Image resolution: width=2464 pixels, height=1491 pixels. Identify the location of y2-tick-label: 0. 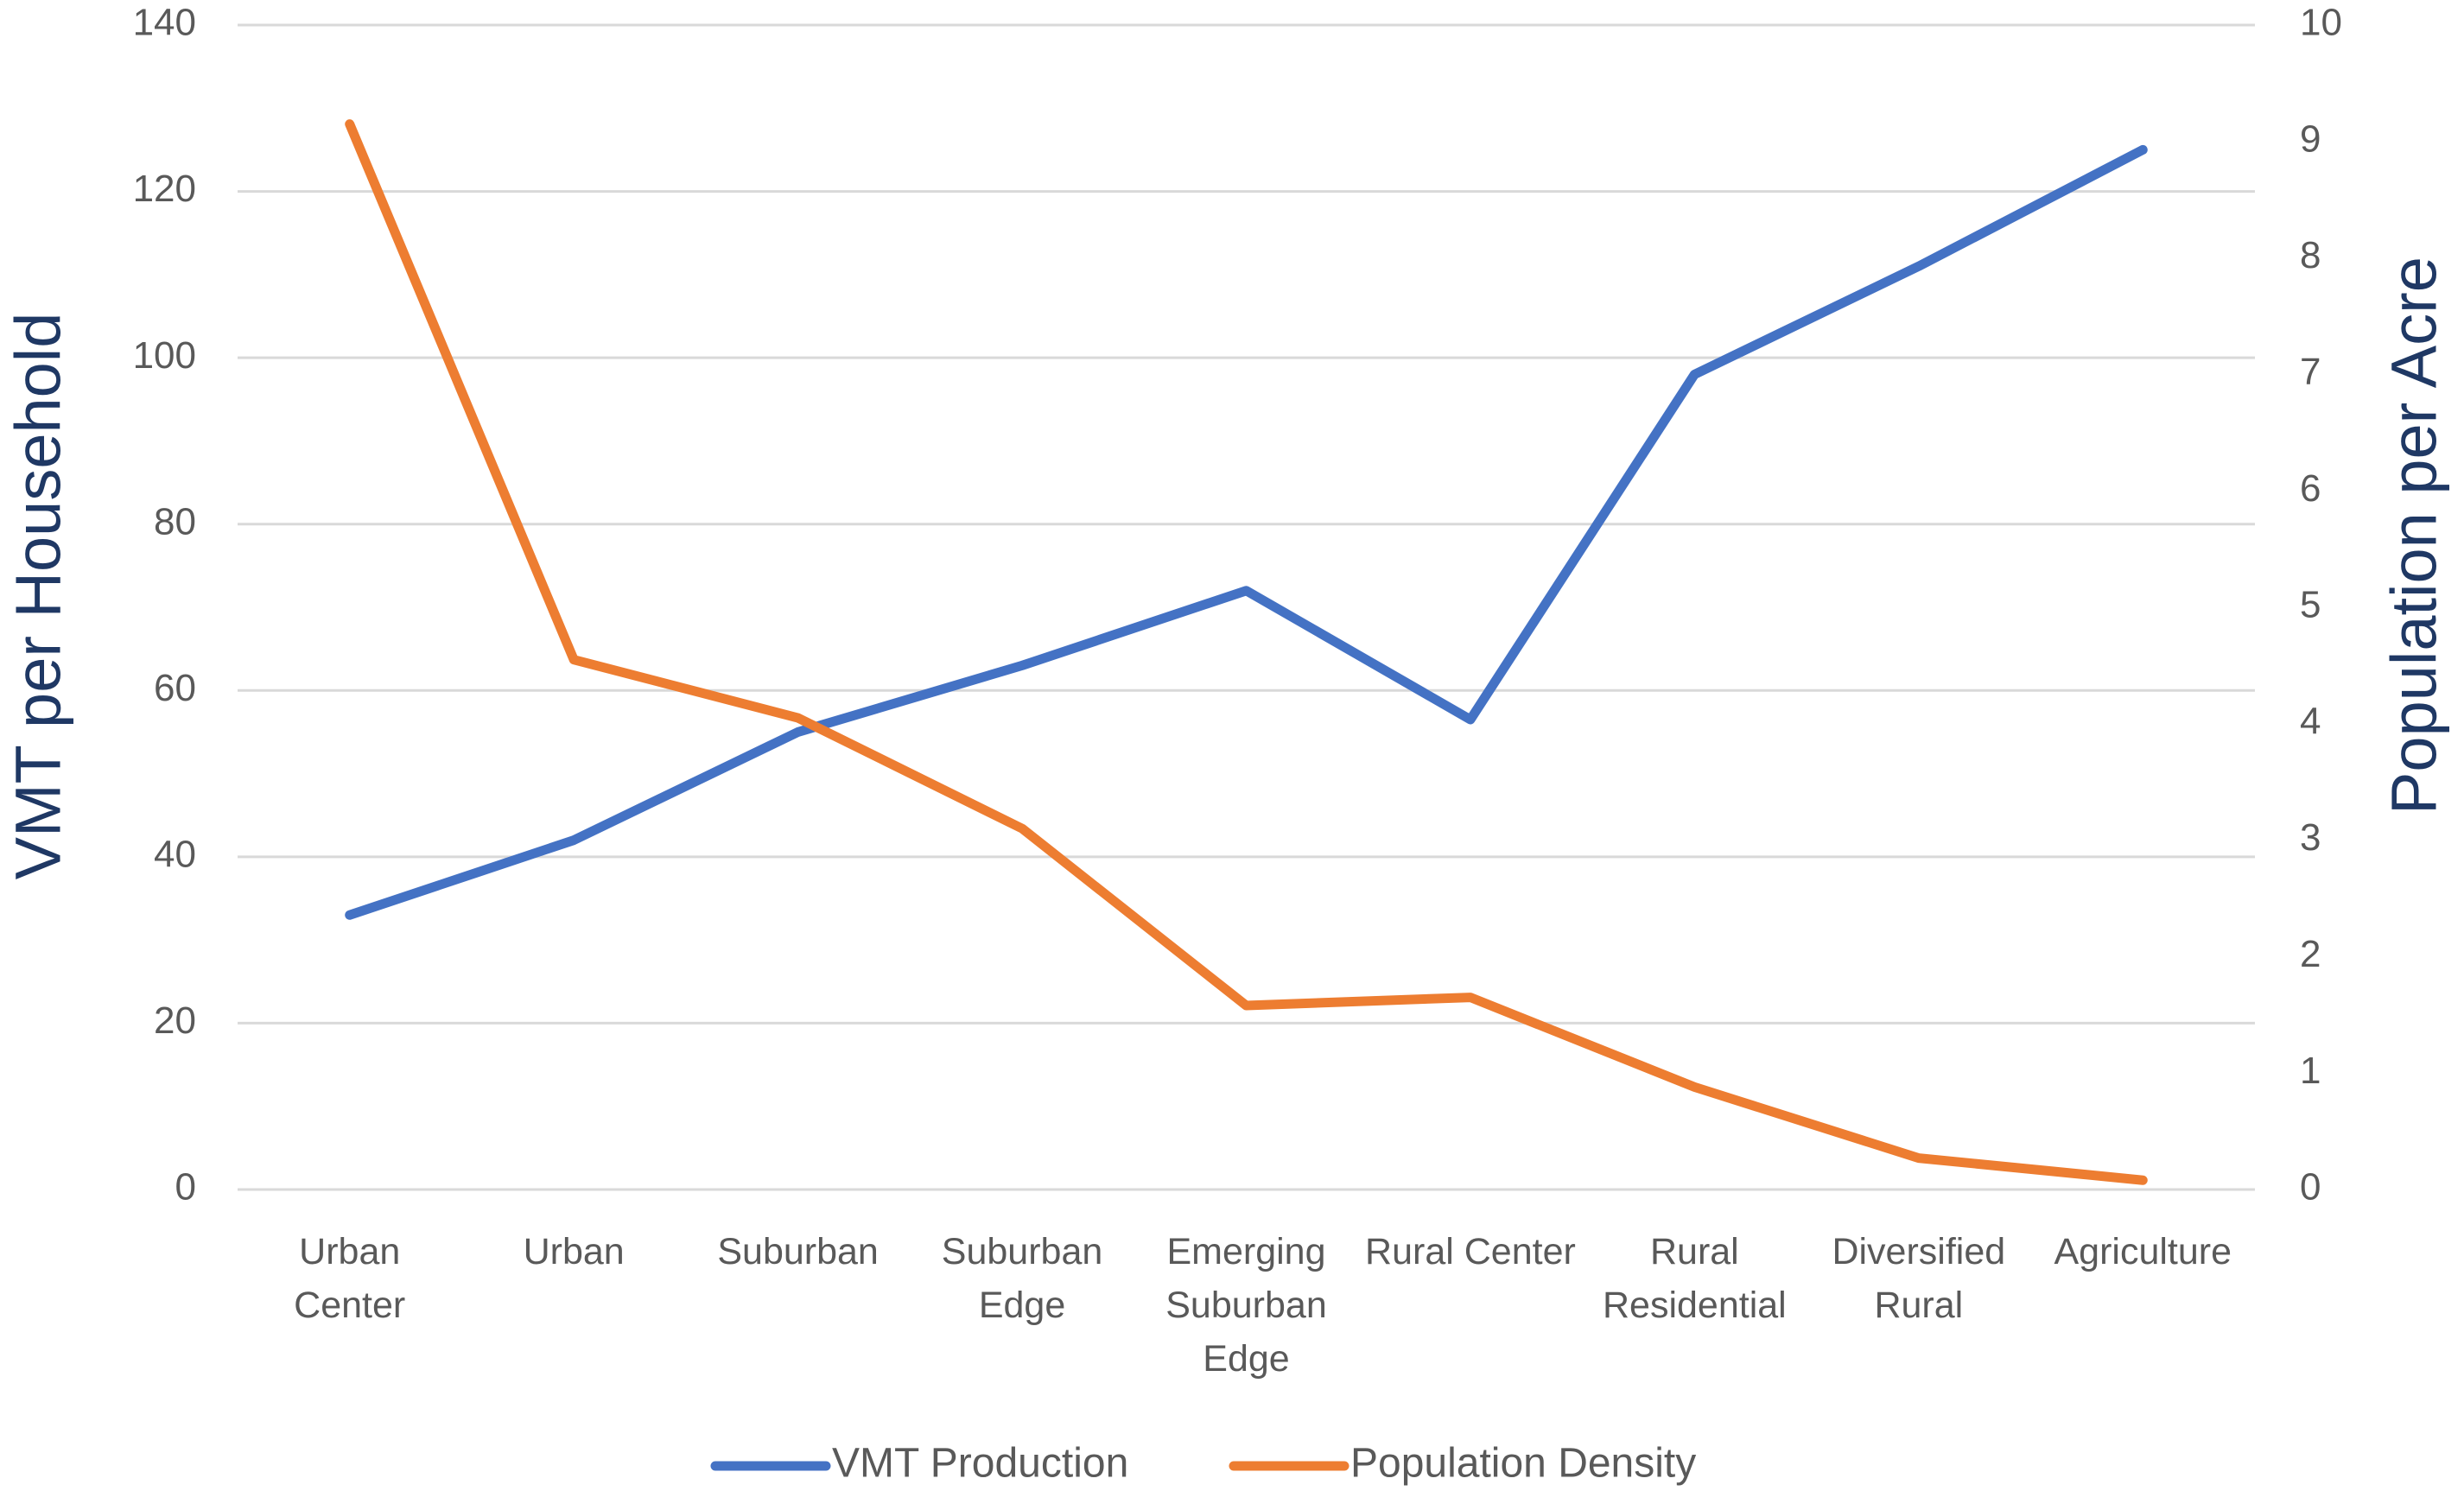
(2311, 1187).